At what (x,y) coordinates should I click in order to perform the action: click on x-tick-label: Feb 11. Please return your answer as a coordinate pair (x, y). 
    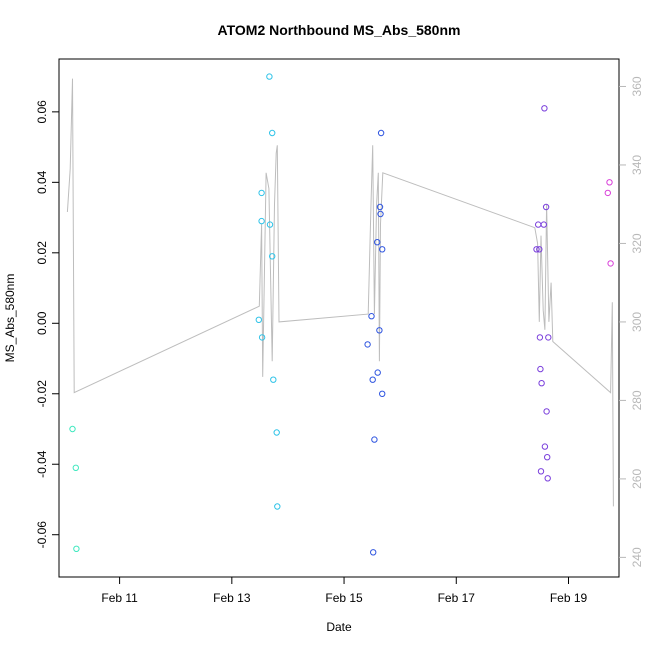
    Looking at the image, I should click on (119, 598).